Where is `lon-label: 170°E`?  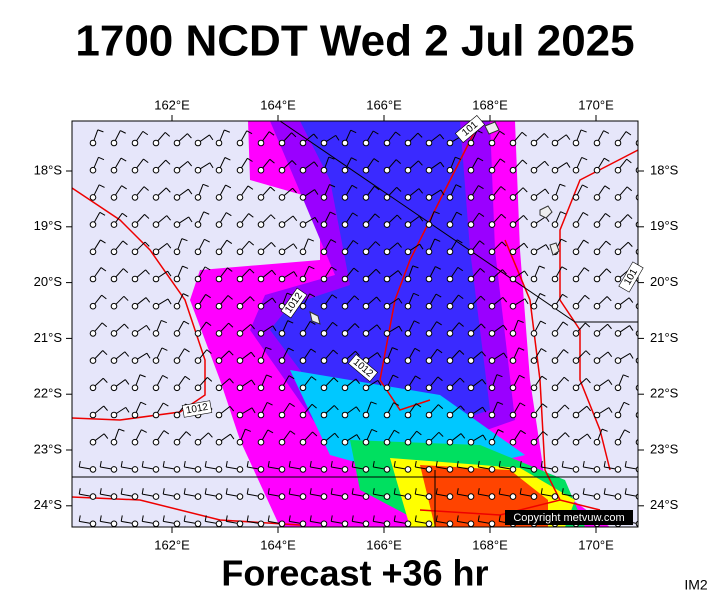 lon-label: 170°E is located at coordinates (596, 104).